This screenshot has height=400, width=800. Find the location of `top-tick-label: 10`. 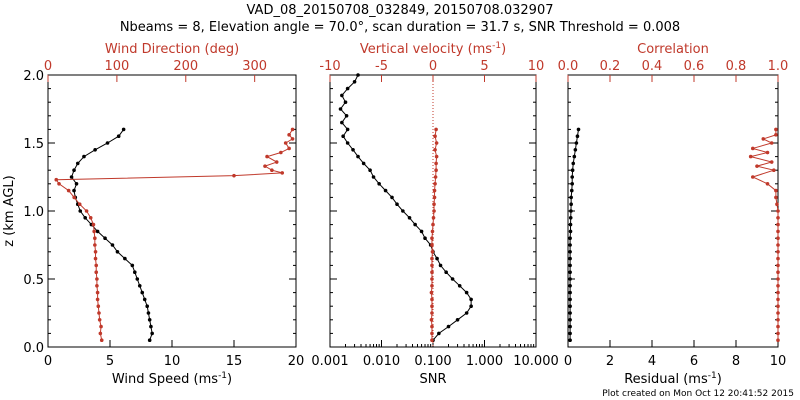

top-tick-label: 10 is located at coordinates (536, 66).